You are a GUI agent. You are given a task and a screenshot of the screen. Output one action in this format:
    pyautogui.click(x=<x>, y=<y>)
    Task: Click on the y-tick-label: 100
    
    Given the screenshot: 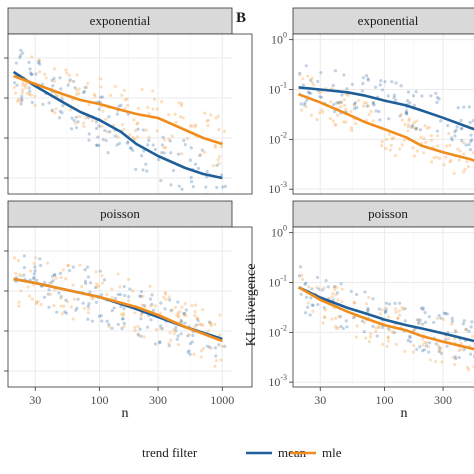 What is the action you would take?
    pyautogui.click(x=279, y=39)
    